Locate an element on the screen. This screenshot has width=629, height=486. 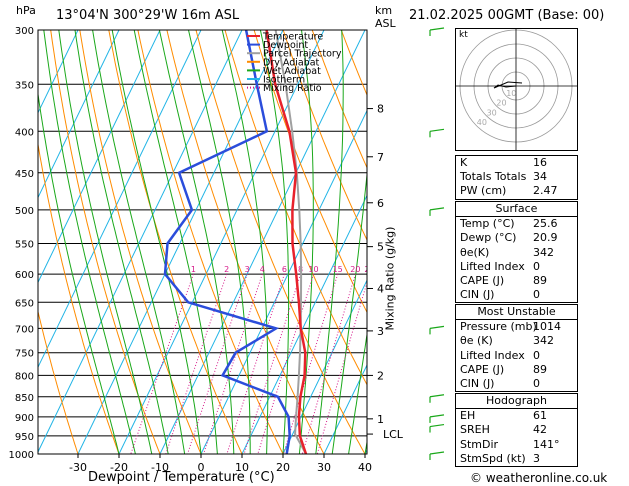
legend-entry: Wet Adiabat is located at coordinates (292, 71).